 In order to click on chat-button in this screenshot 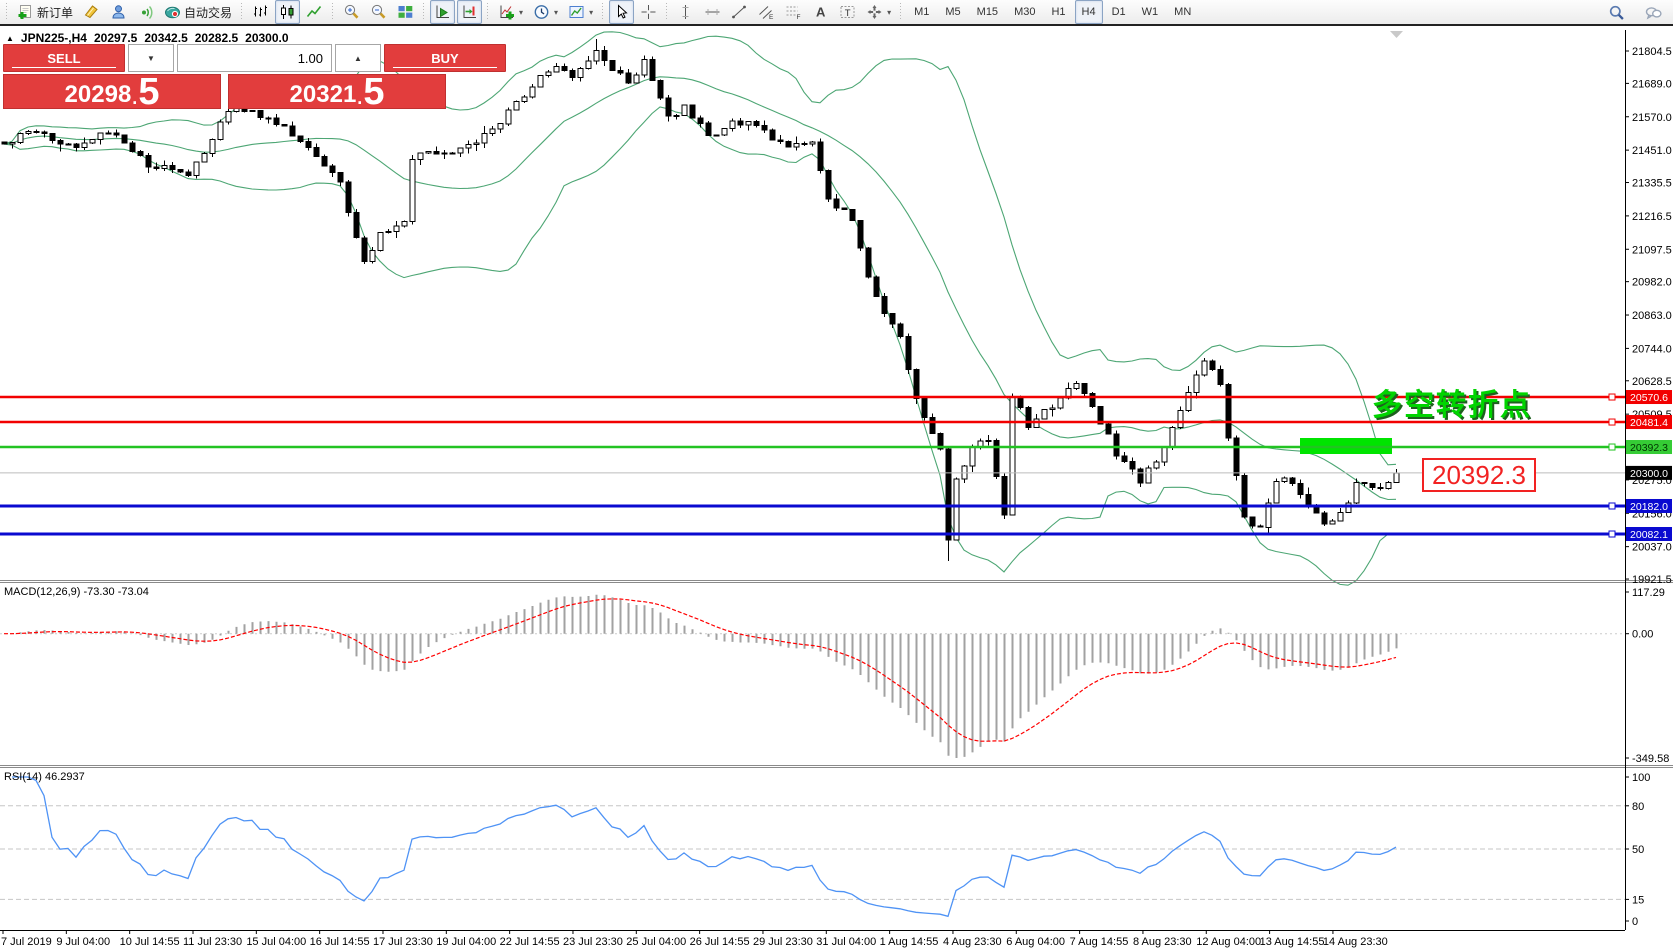, I will do `click(1653, 13)`.